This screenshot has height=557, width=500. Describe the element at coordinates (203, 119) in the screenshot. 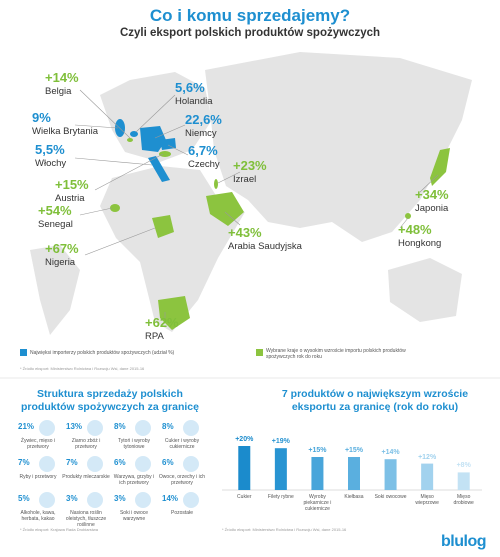

I see `importer-share: 22,6%` at that location.